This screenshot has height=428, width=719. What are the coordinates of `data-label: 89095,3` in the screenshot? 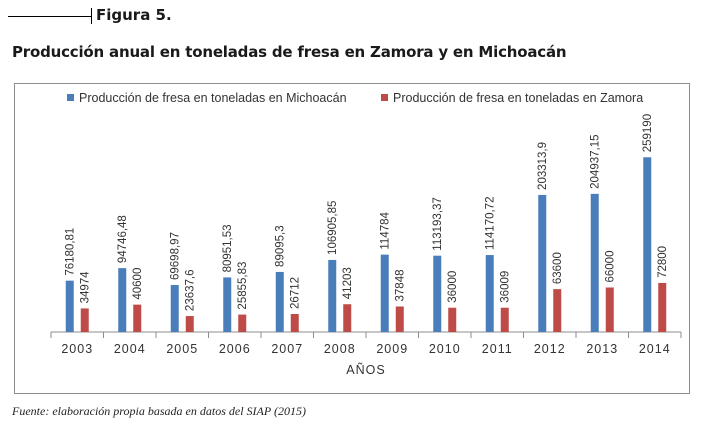 It's located at (281, 246).